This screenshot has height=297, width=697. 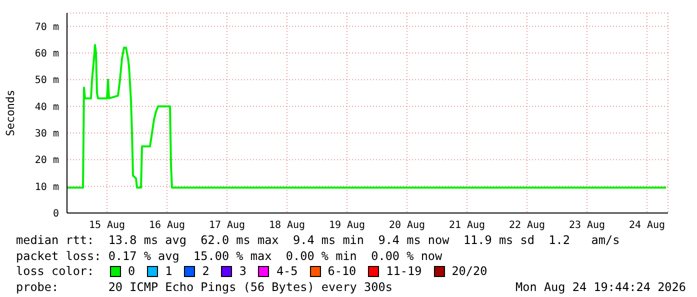 I want to click on x-tick-label: 20 Aug, so click(x=407, y=226).